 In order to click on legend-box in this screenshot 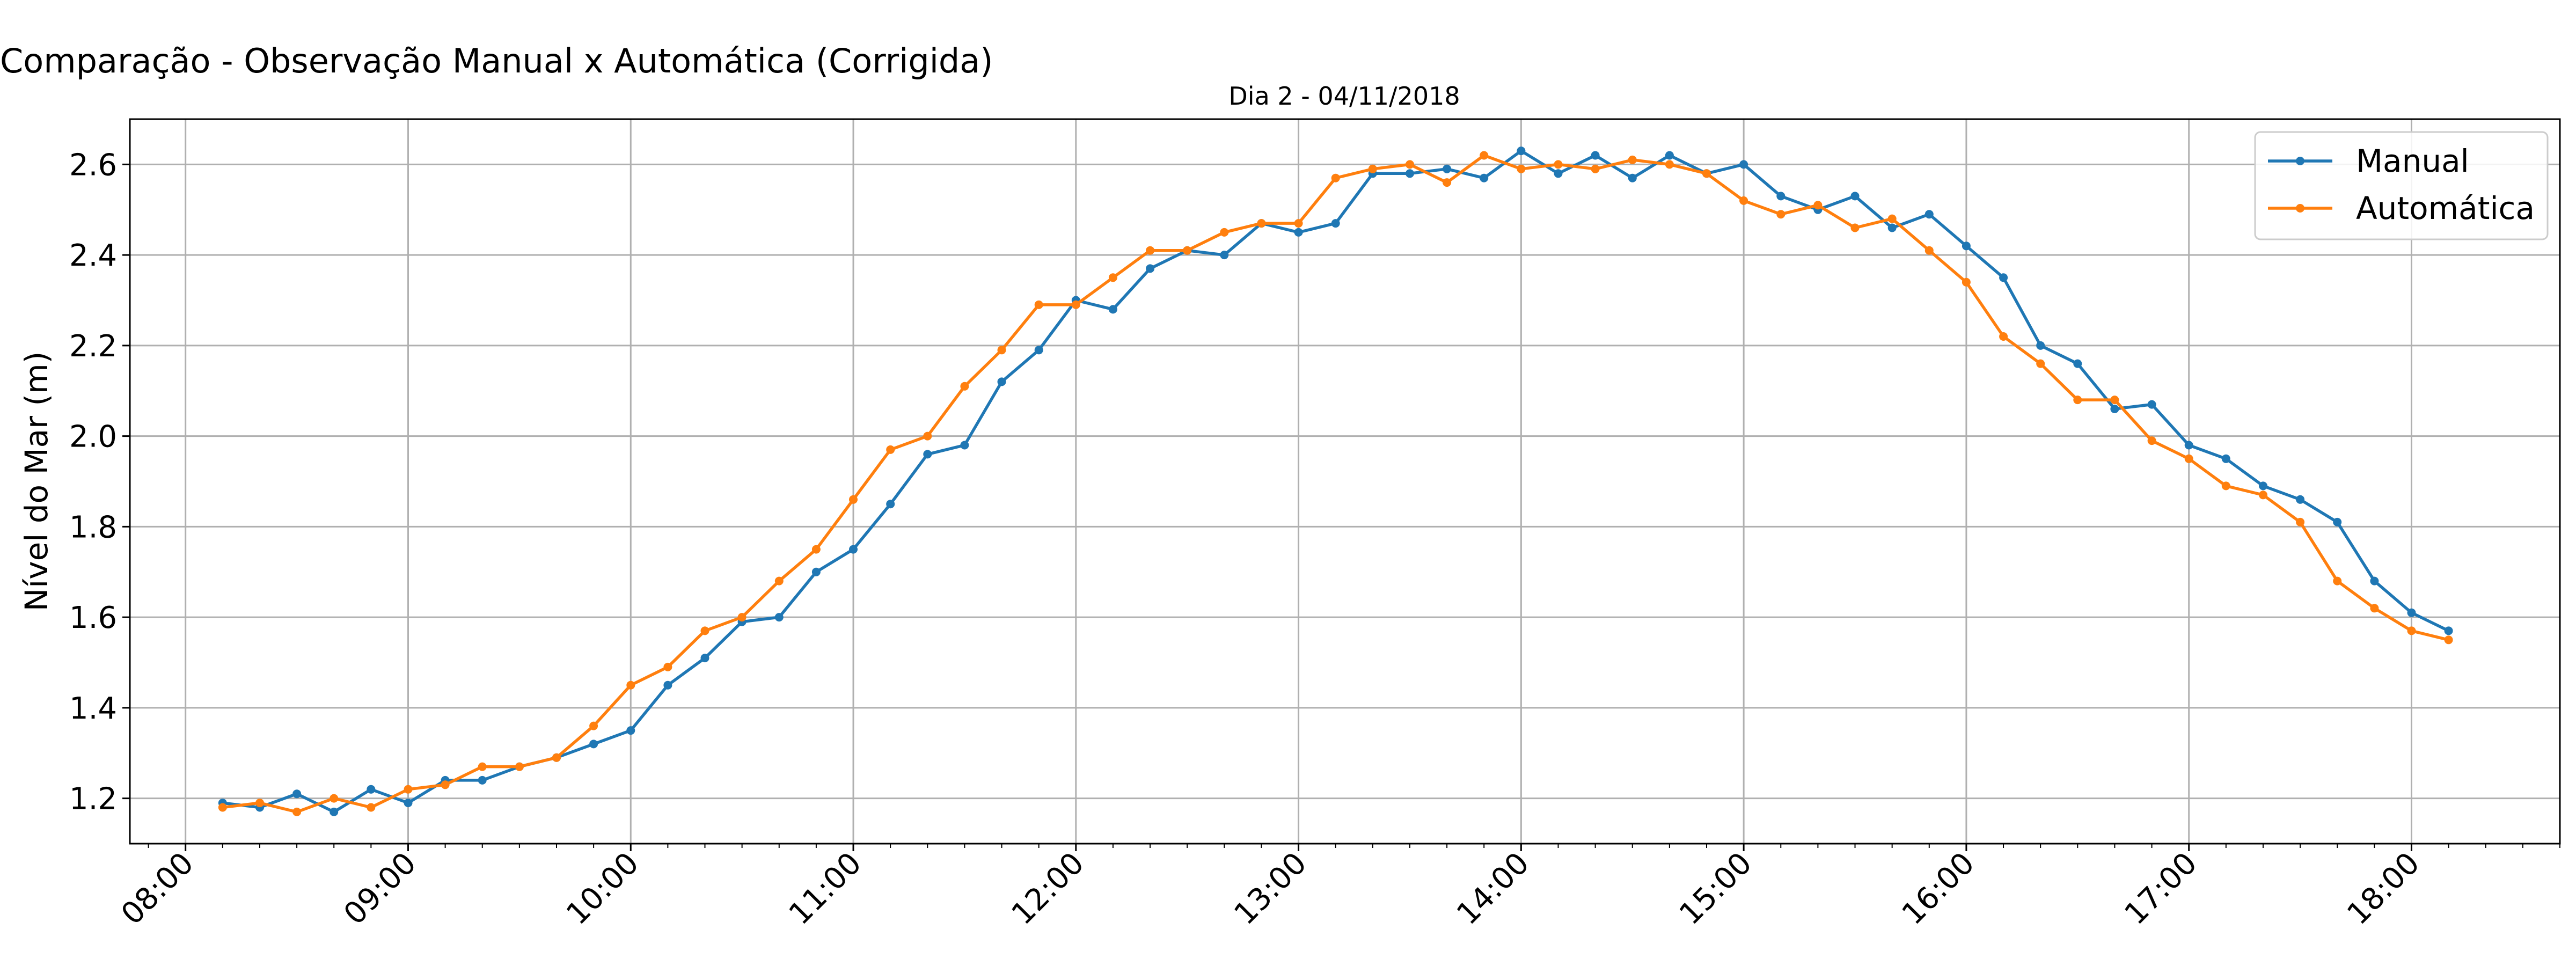, I will do `click(2401, 185)`.